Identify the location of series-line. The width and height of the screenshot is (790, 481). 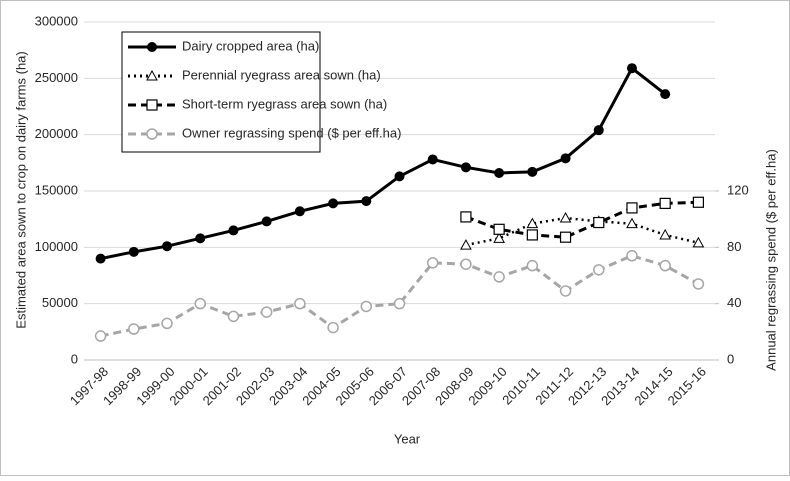
(582, 231).